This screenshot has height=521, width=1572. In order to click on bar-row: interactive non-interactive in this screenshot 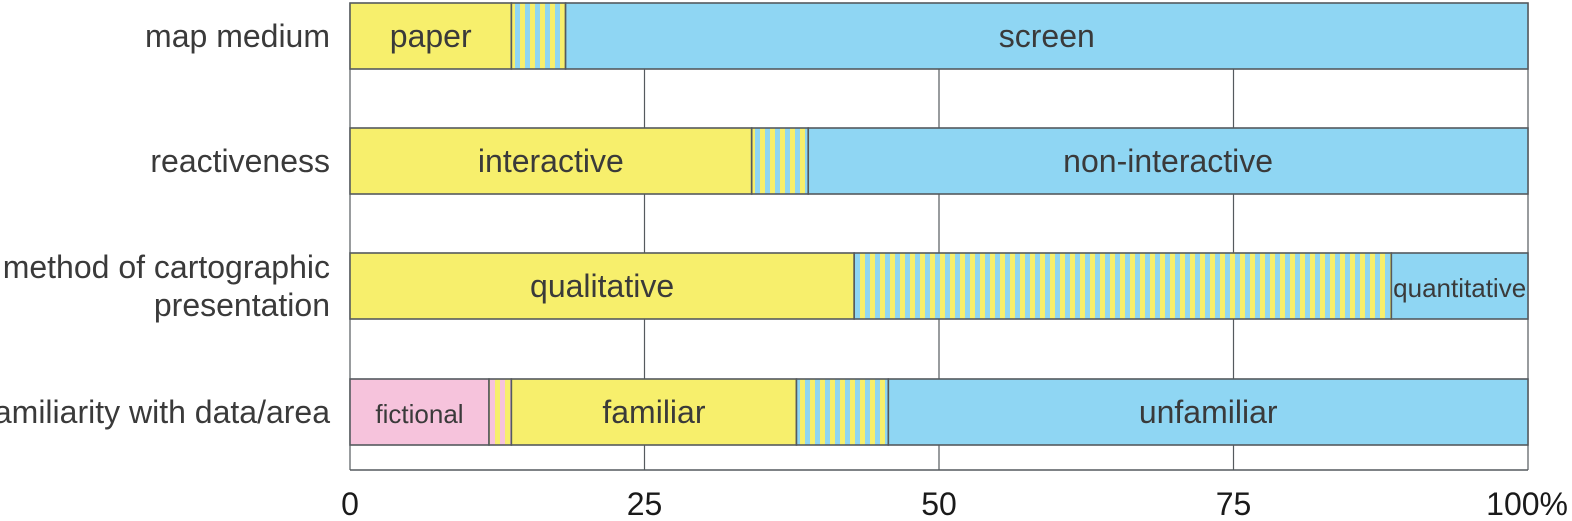, I will do `click(939, 161)`.